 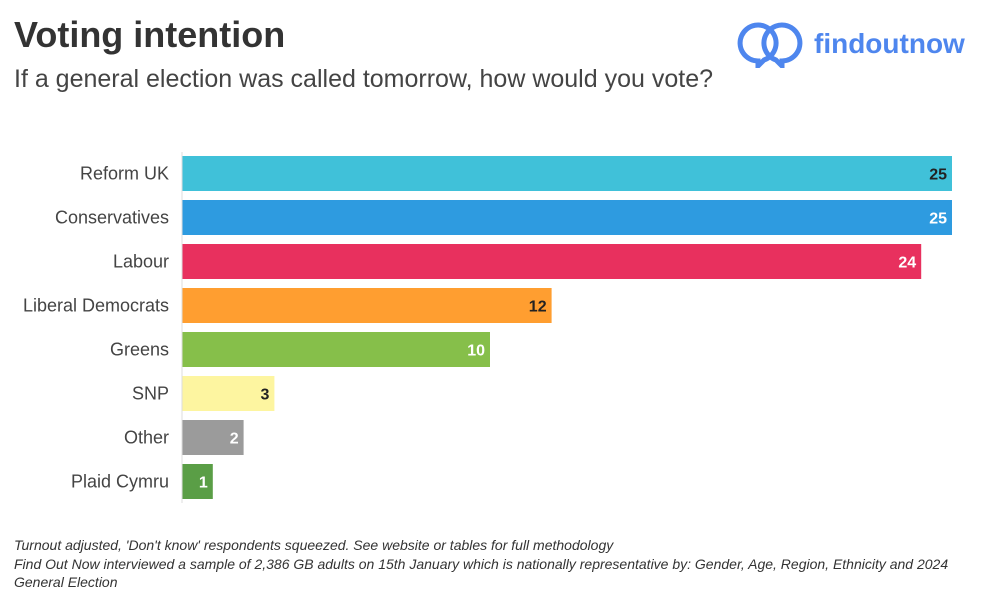 I want to click on chart-title: Voting intention, so click(x=150, y=34).